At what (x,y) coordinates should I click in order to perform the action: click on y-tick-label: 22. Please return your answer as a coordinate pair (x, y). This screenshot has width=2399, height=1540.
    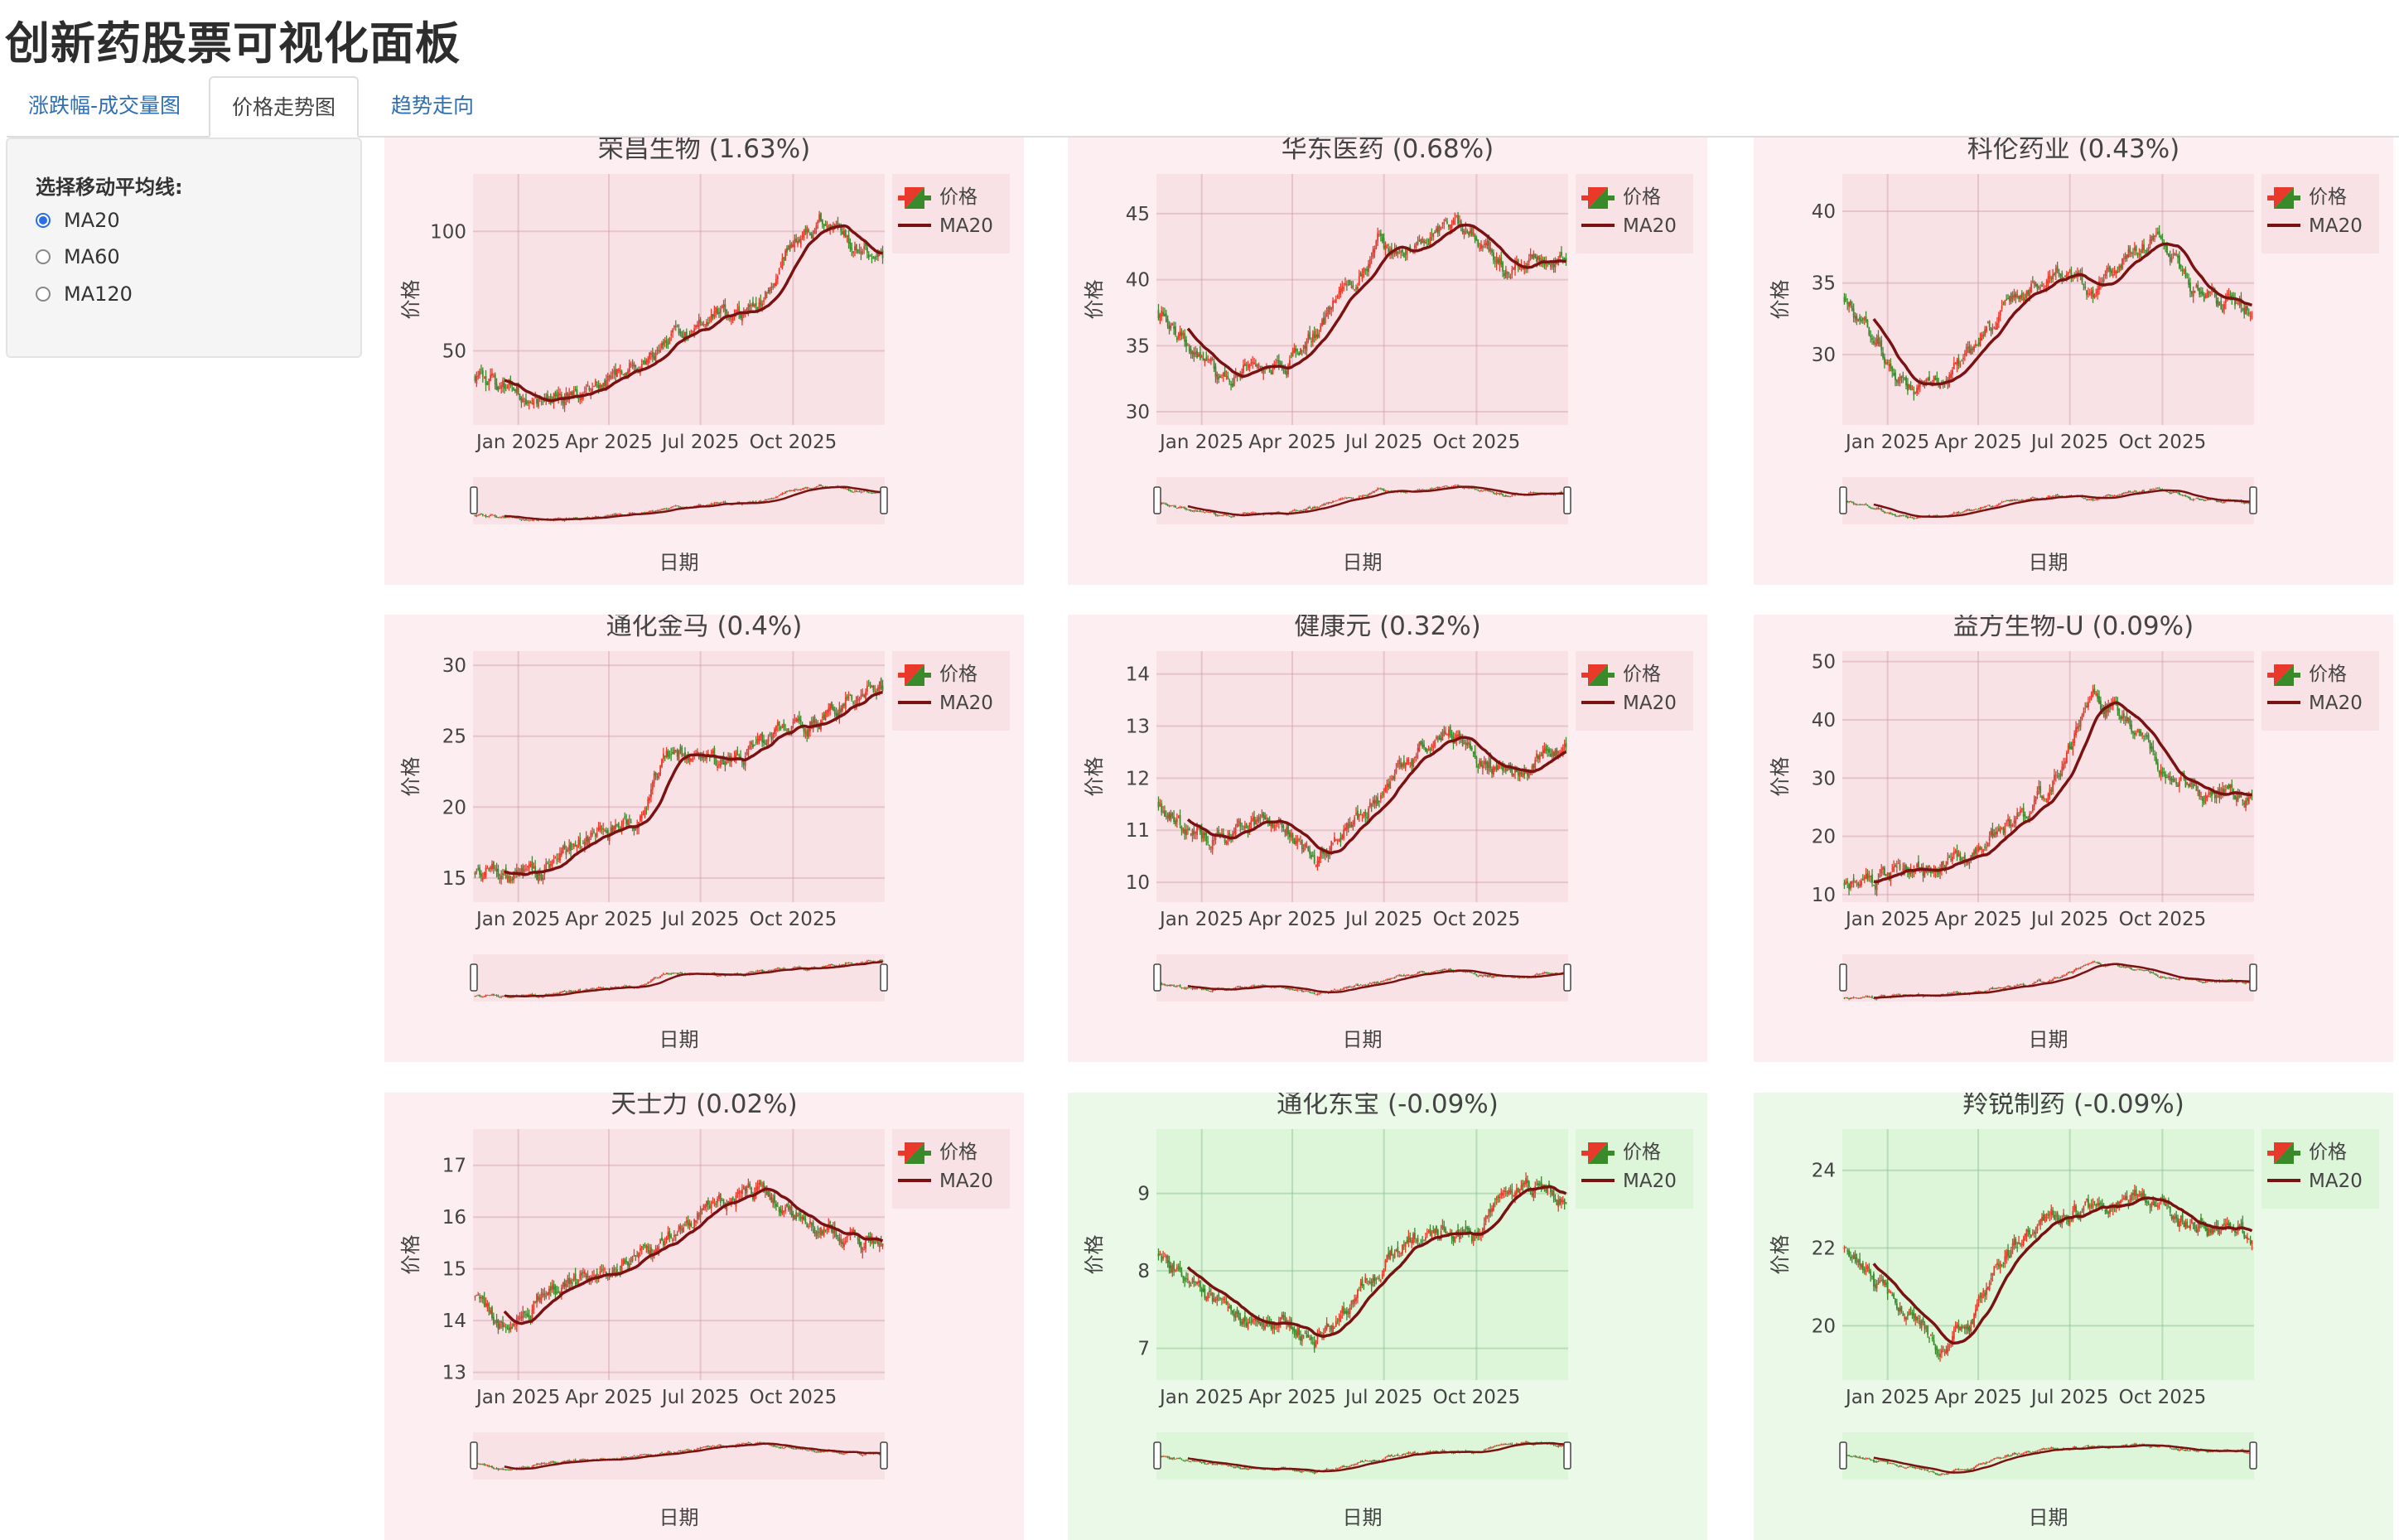
    Looking at the image, I should click on (1824, 1249).